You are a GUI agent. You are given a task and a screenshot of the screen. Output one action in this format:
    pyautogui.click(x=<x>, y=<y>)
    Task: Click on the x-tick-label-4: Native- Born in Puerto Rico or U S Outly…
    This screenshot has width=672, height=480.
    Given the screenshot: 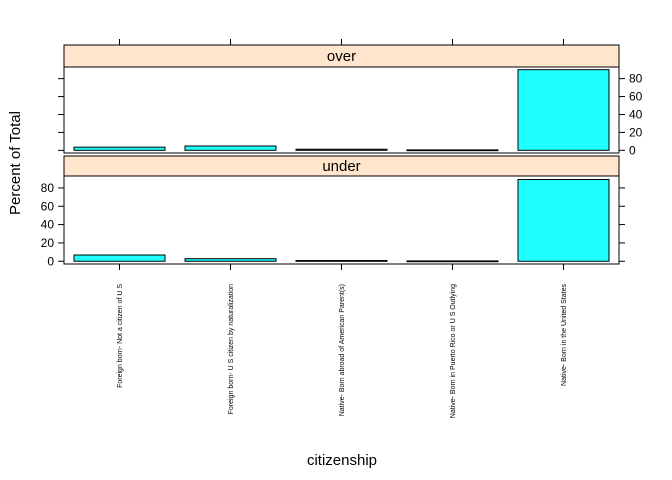 What is the action you would take?
    pyautogui.click(x=453, y=351)
    